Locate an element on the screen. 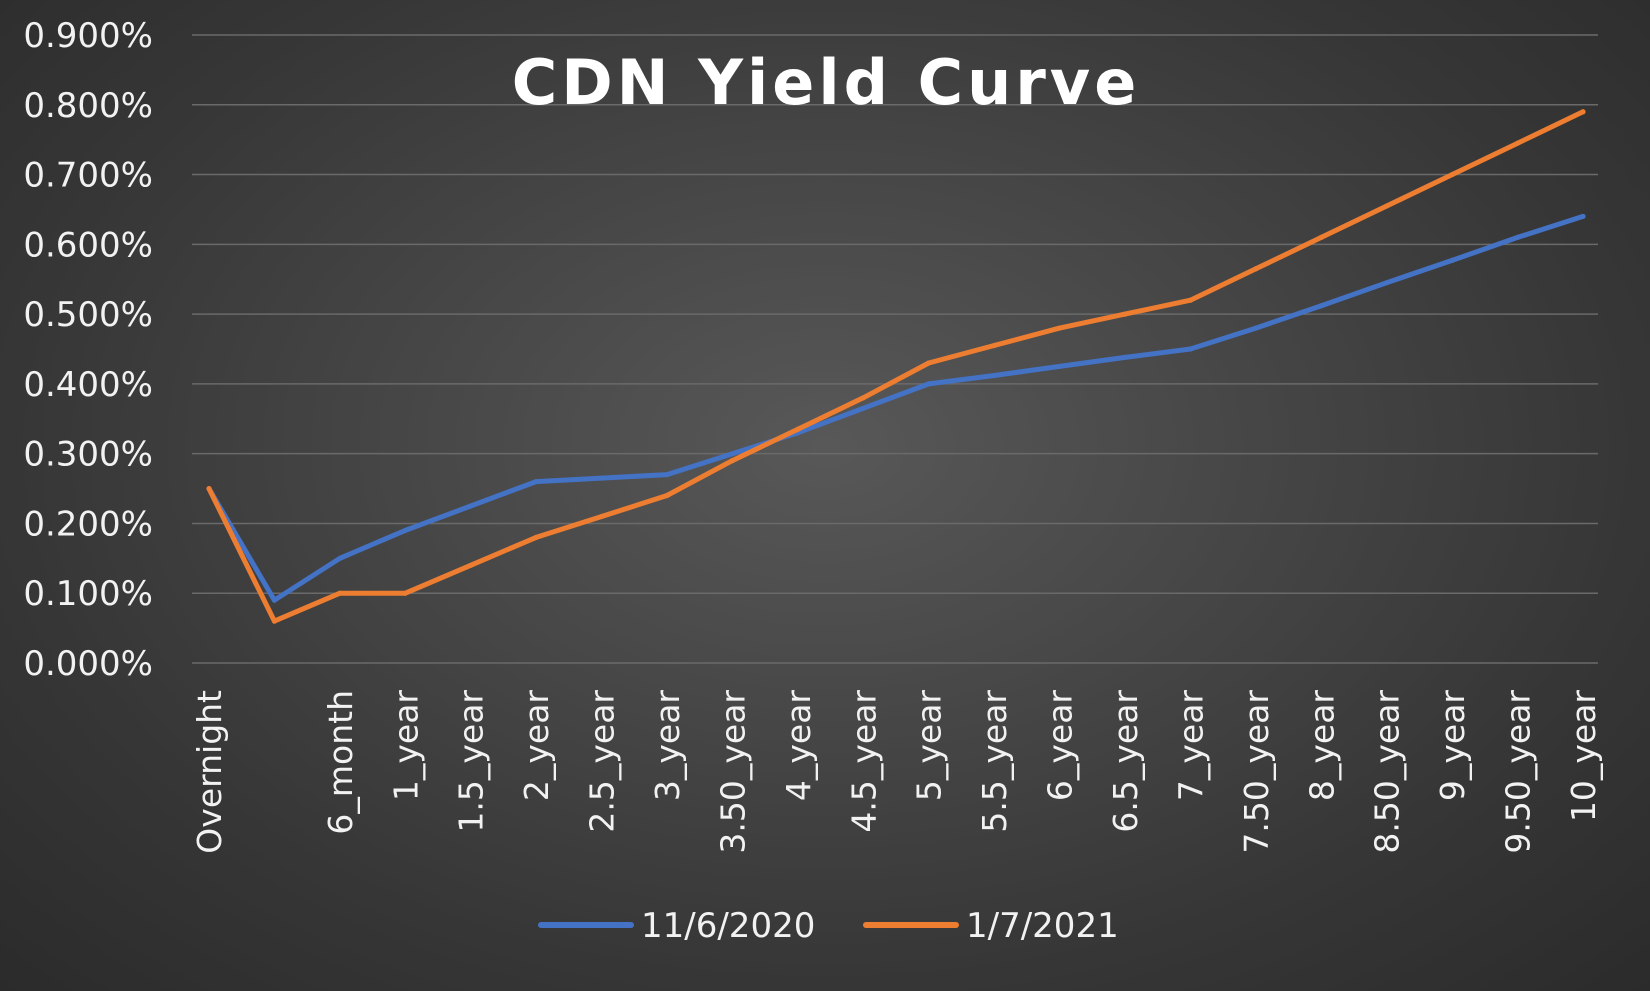 Image resolution: width=1650 pixels, height=991 pixels. x-tick-label: 6_month is located at coordinates (340, 762).